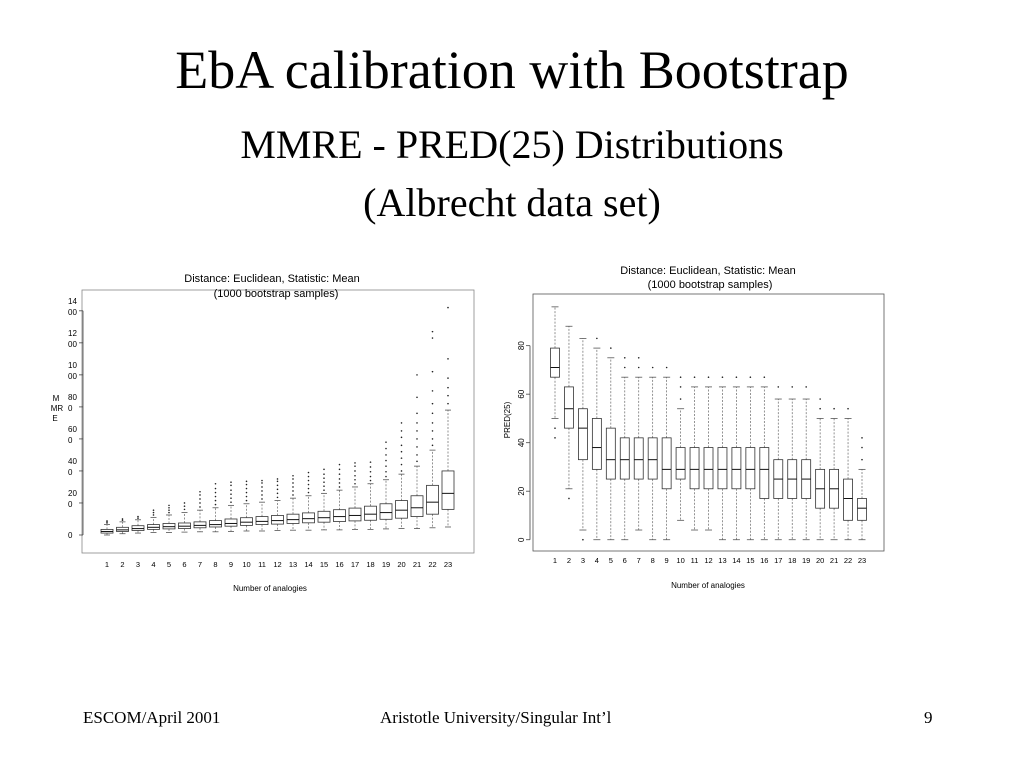 This screenshot has width=1024, height=768. Describe the element at coordinates (72, 339) in the screenshot. I see `y-tick-label: 12 00` at that location.